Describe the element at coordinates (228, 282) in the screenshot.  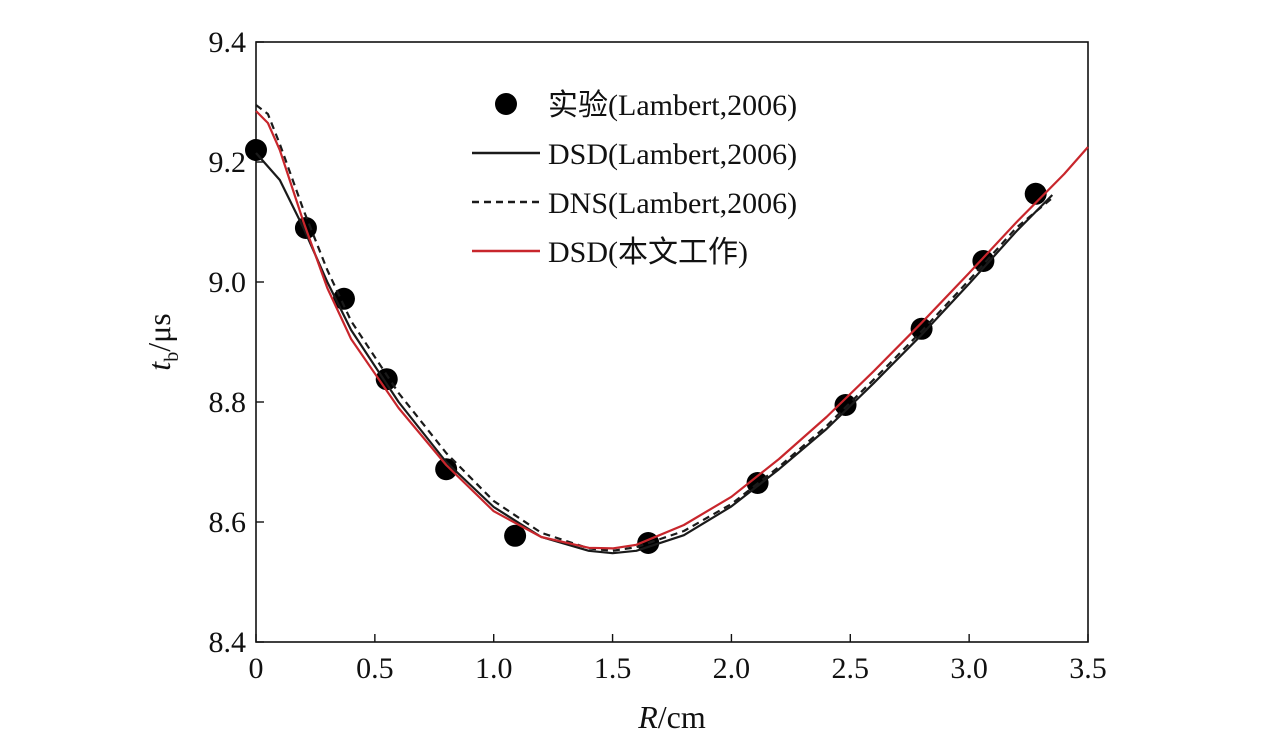
I see `y-tick-label: 9.0` at that location.